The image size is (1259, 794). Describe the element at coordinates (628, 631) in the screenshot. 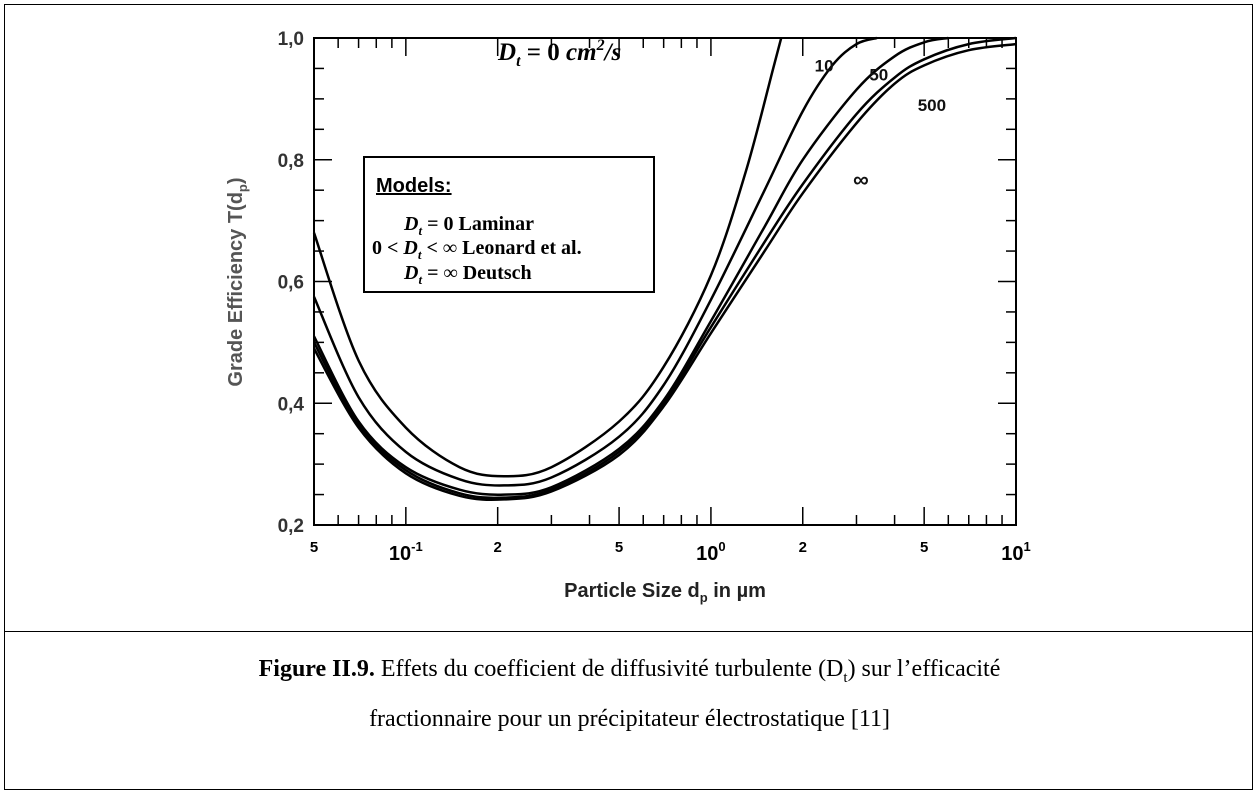

I see `caption-divider` at that location.